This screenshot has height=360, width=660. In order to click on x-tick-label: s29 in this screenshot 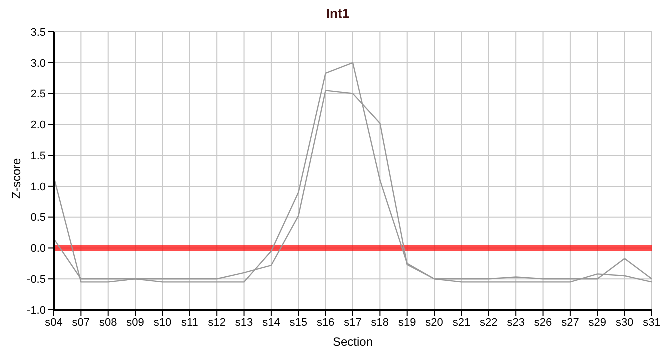, I will do `click(597, 322)`.